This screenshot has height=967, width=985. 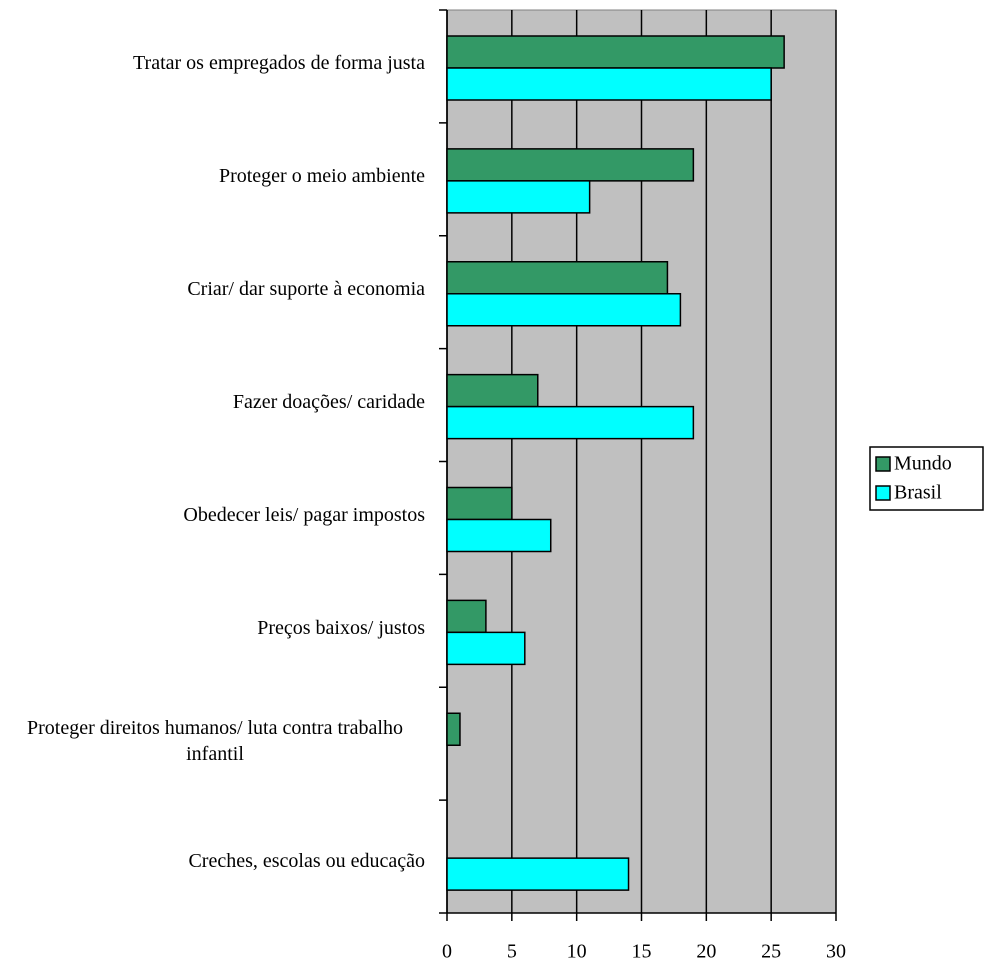 What do you see at coordinates (306, 860) in the screenshot?
I see `category-text: Creches, escolas ou educação` at bounding box center [306, 860].